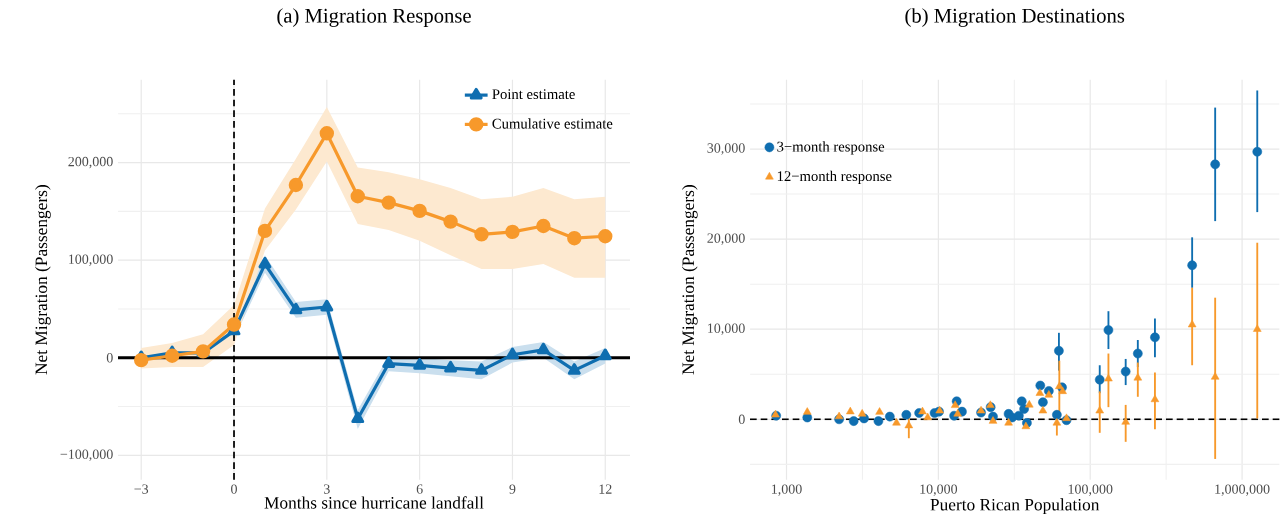 This screenshot has height=525, width=1280. What do you see at coordinates (831, 148) in the screenshot?
I see `legend-label: 3−month response` at bounding box center [831, 148].